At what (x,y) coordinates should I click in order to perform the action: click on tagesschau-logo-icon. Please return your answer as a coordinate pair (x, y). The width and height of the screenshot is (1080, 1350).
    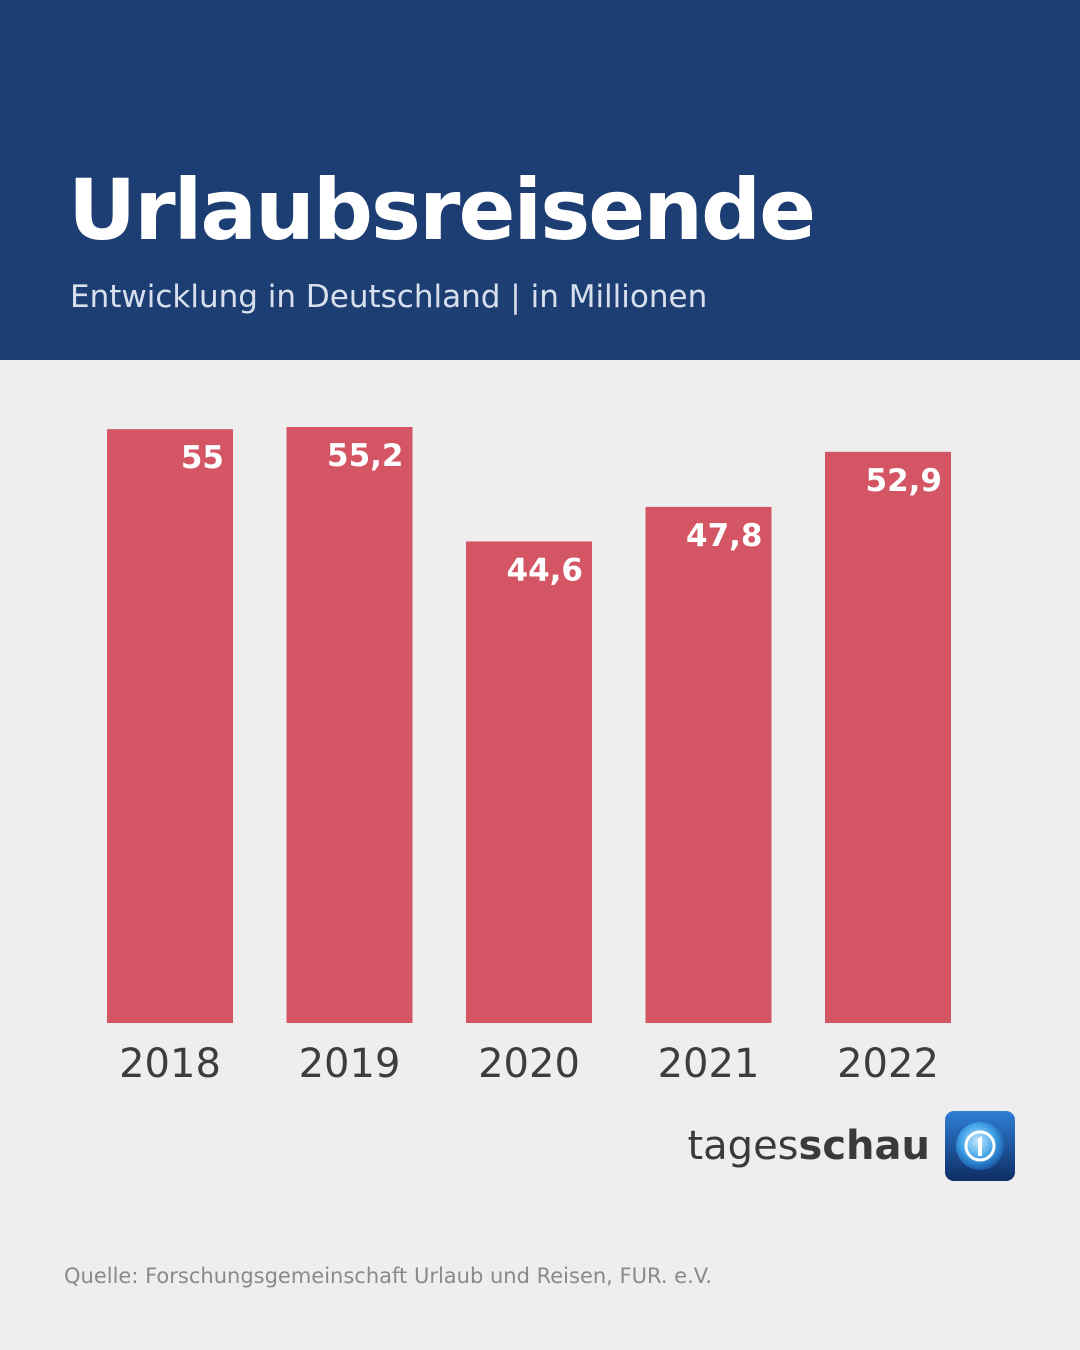
    Looking at the image, I should click on (980, 1146).